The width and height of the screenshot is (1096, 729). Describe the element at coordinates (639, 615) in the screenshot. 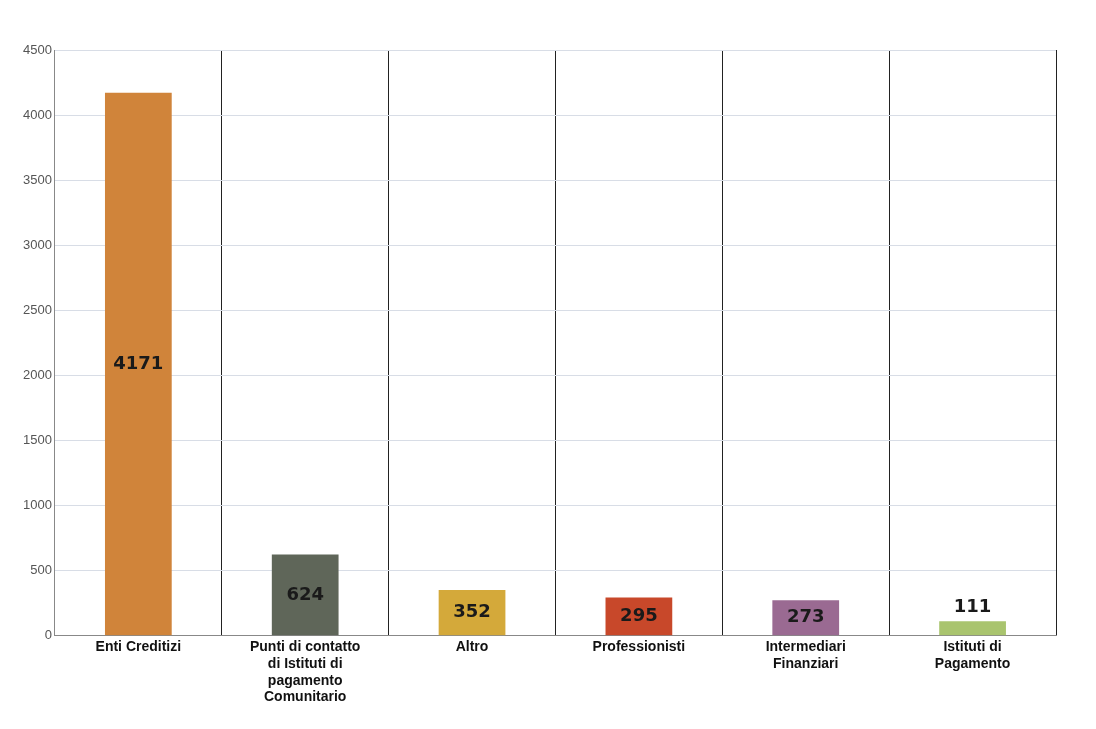

I see `data-label: 295` at that location.